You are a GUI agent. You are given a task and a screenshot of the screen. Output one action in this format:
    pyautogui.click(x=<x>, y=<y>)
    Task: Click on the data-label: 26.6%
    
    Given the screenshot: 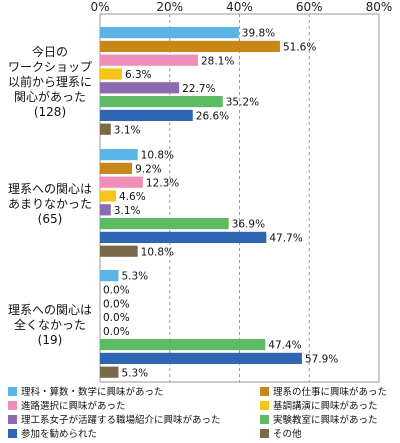 What is the action you would take?
    pyautogui.click(x=212, y=117)
    